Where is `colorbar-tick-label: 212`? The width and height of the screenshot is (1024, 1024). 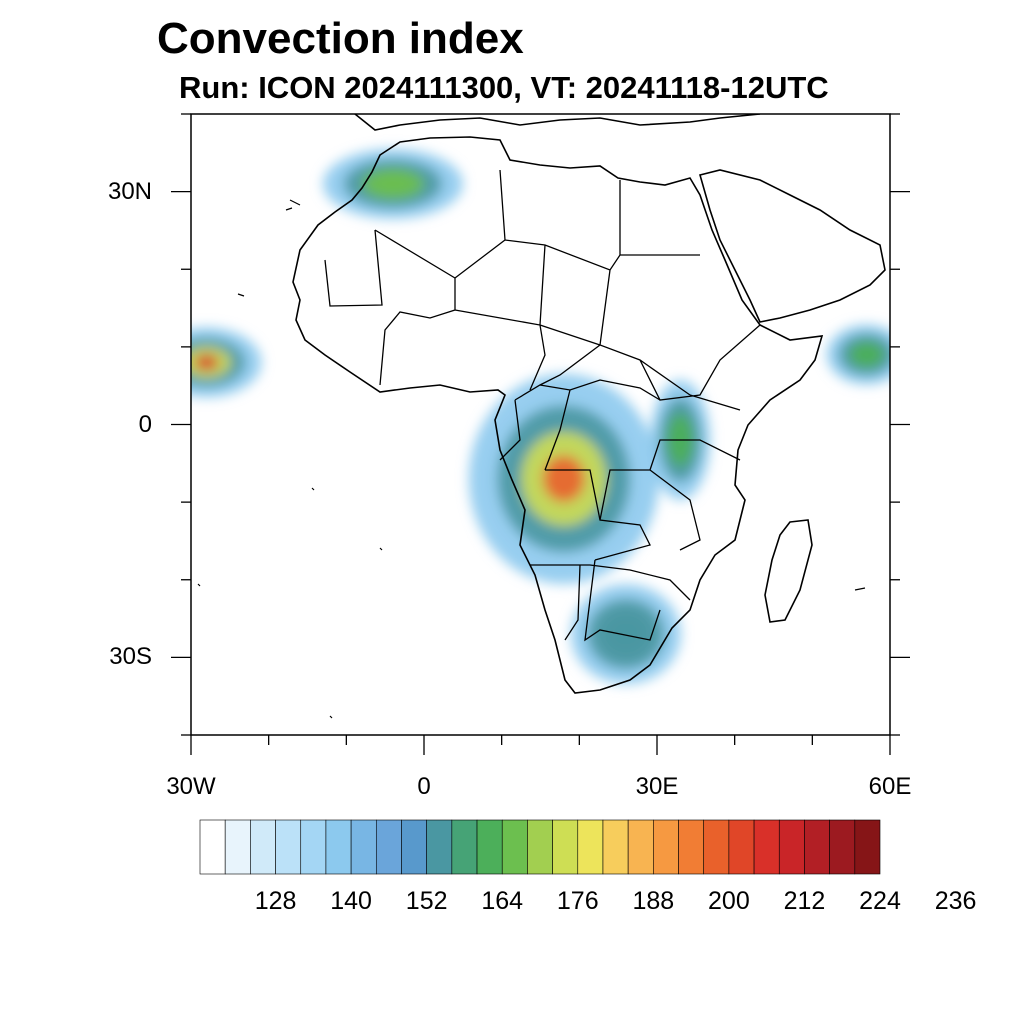
colorbar-tick-label: 212 is located at coordinates (804, 901).